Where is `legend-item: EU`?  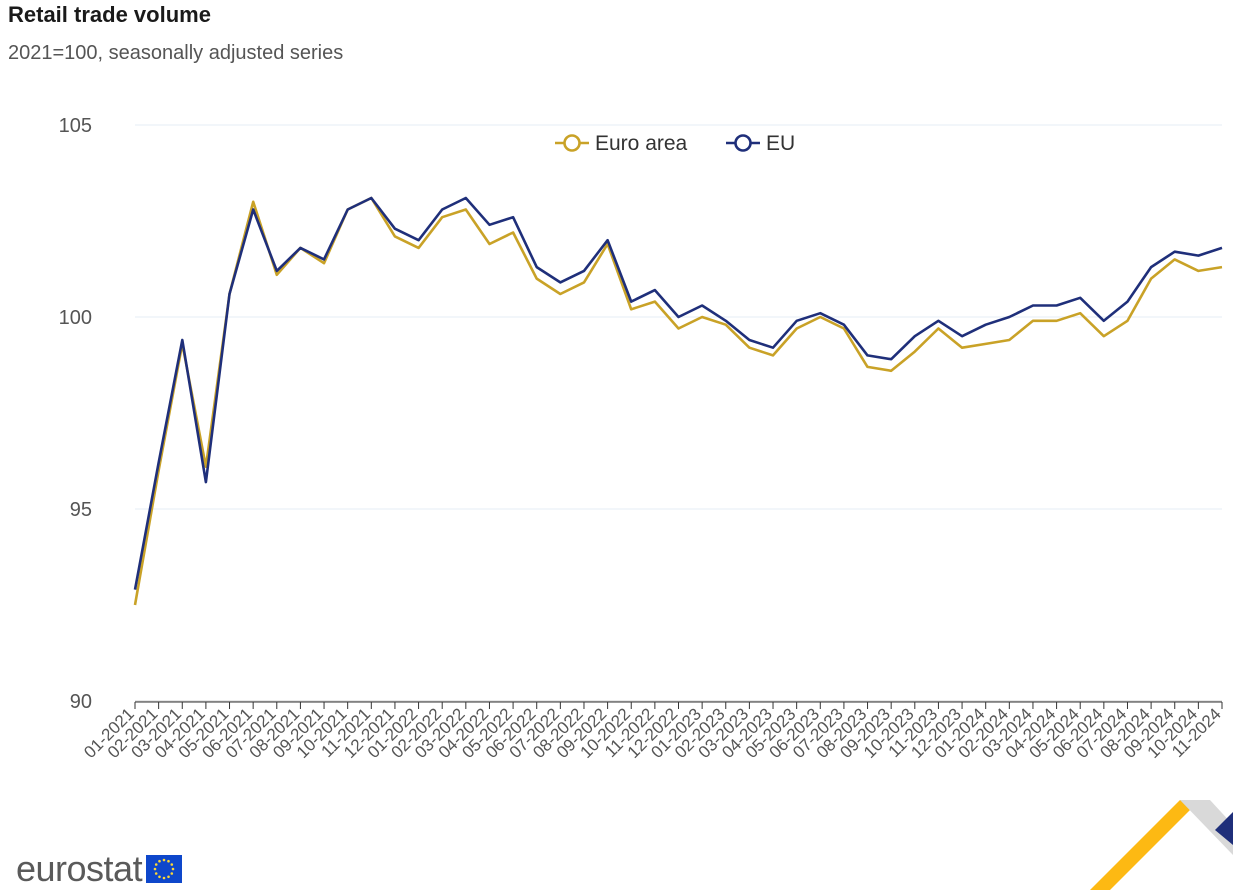
legend-item: EU is located at coordinates (760, 143).